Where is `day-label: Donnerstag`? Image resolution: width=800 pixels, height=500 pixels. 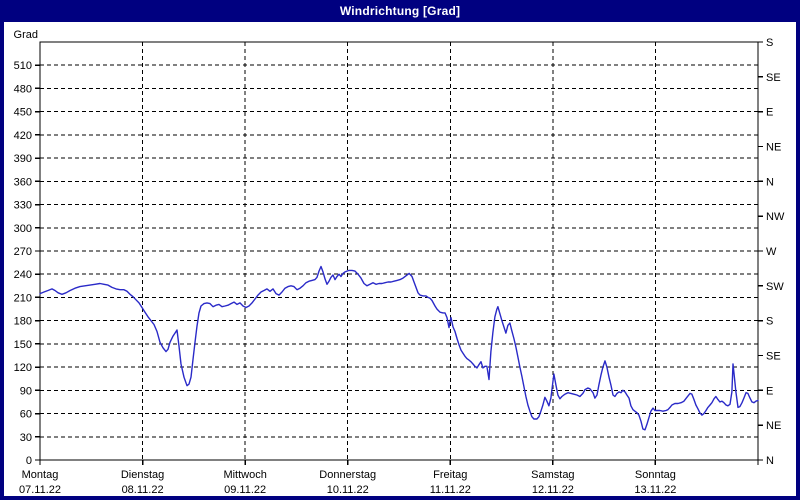 day-label: Donnerstag is located at coordinates (347, 475).